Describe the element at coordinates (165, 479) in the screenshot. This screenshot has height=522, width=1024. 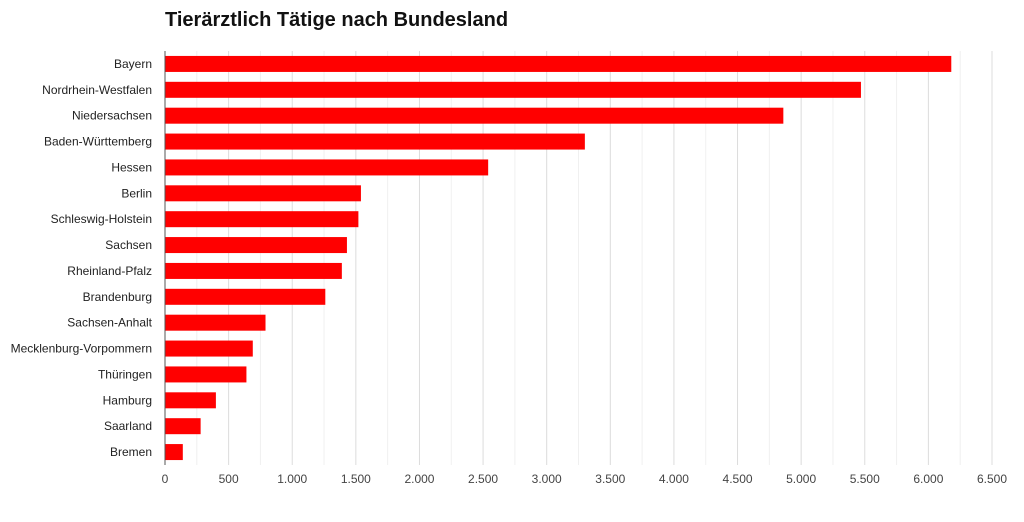
I see `x-tick-label: 0` at that location.